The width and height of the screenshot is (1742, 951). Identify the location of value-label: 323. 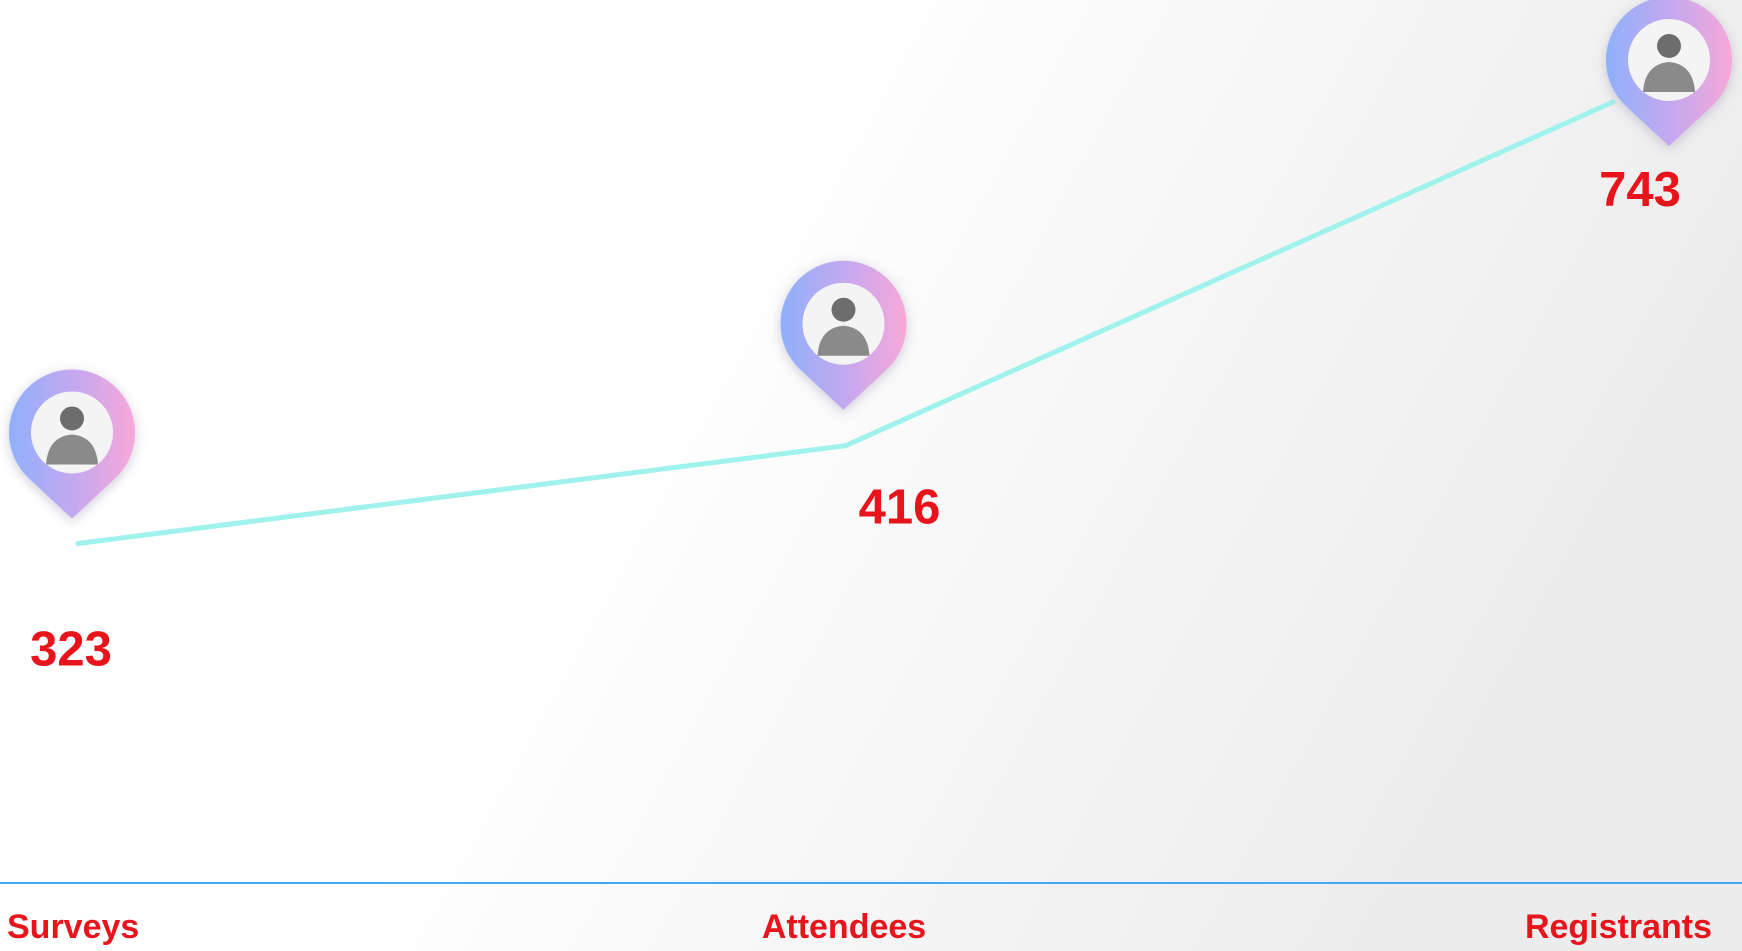
(71, 649).